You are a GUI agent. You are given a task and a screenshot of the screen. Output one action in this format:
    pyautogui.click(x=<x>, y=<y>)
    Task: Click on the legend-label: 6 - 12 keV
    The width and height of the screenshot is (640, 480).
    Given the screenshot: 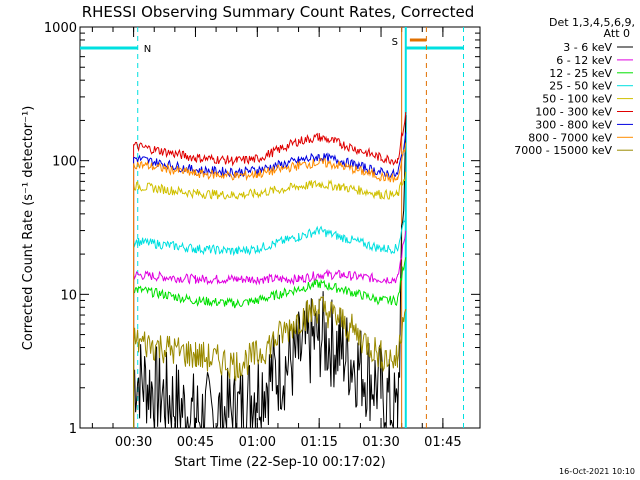 What is the action you would take?
    pyautogui.click(x=584, y=60)
    